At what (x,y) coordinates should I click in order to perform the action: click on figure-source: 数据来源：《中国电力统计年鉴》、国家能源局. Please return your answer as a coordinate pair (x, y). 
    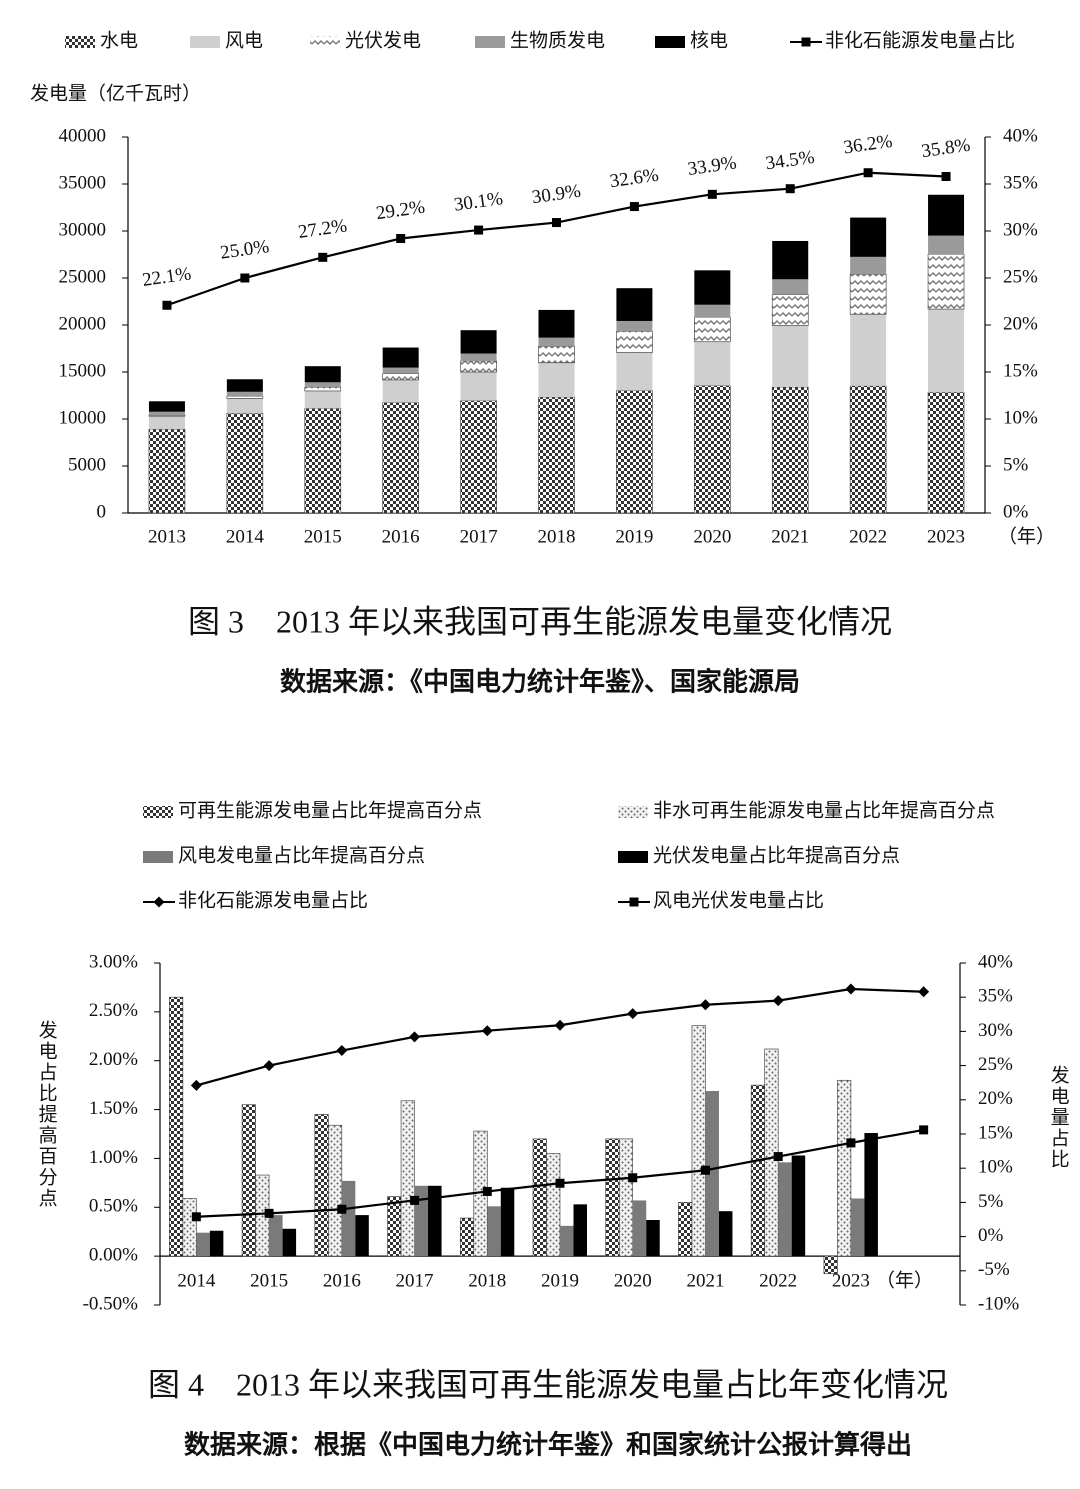
    Looking at the image, I should click on (540, 682).